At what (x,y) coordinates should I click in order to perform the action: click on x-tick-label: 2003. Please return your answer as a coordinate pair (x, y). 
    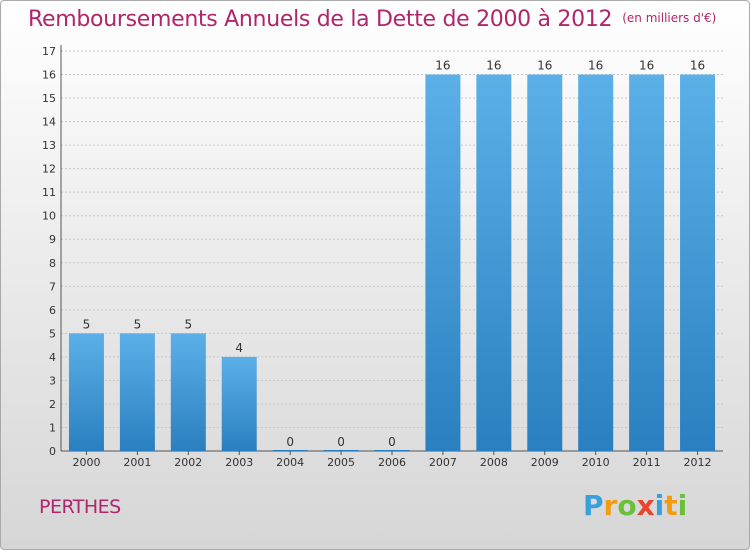
    Looking at the image, I should click on (239, 462).